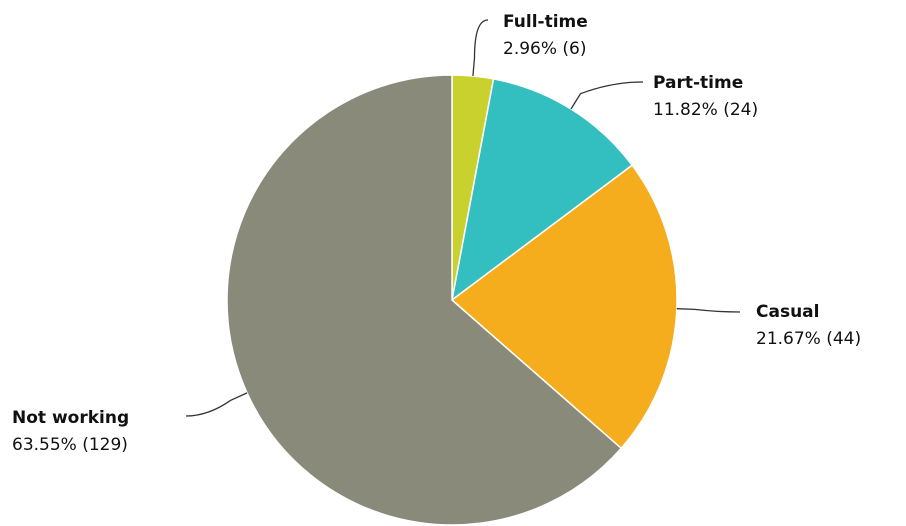 The height and width of the screenshot is (526, 906). What do you see at coordinates (607, 95) in the screenshot?
I see `leader-part-time` at bounding box center [607, 95].